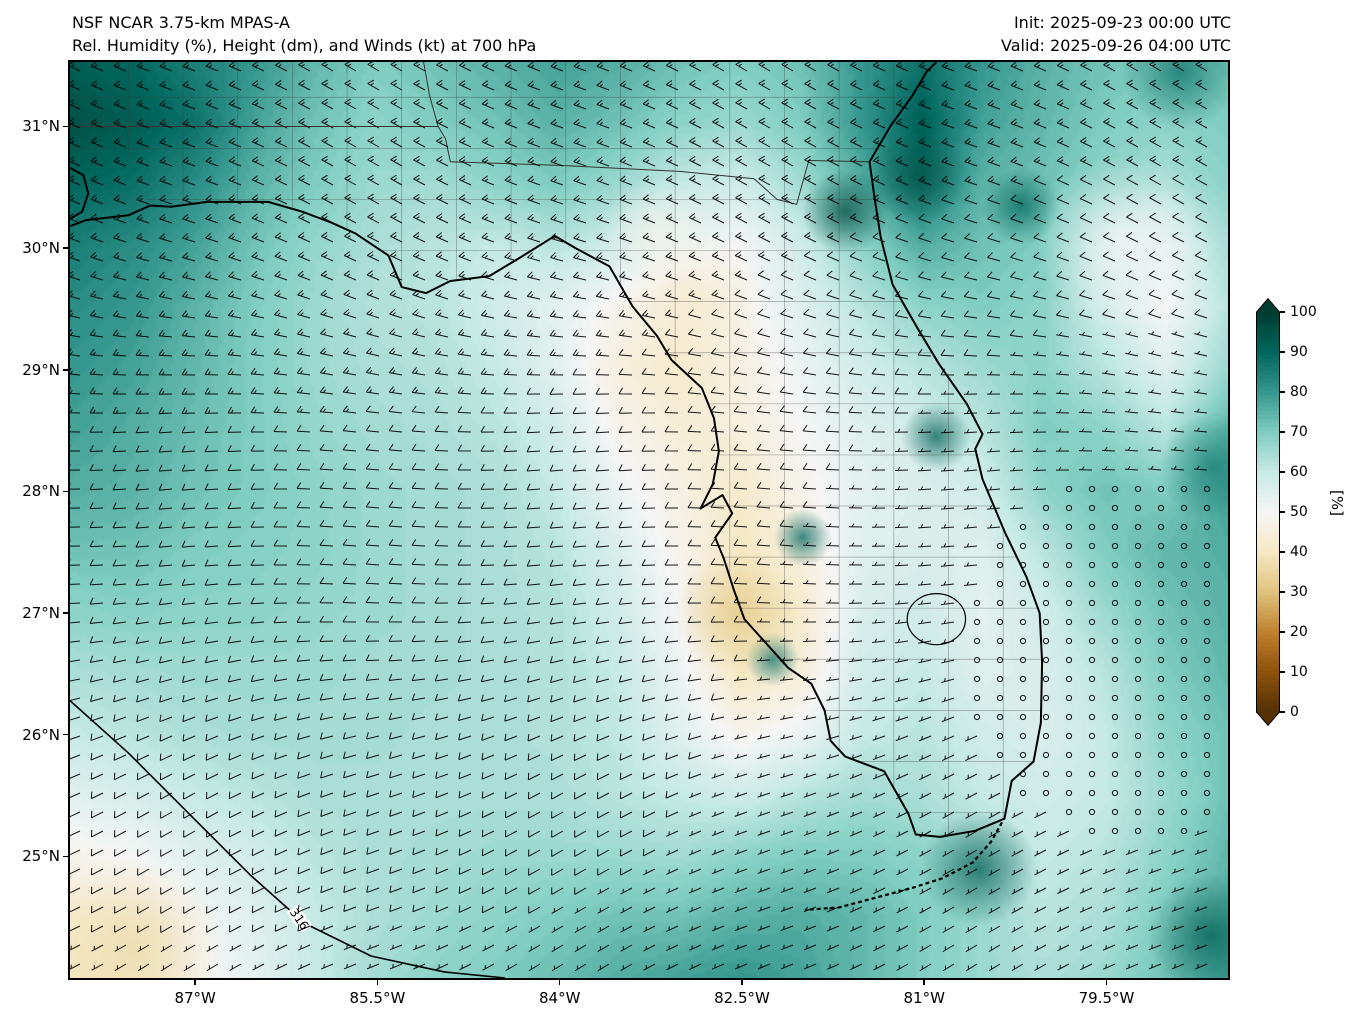 The height and width of the screenshot is (1023, 1361). What do you see at coordinates (1299, 672) in the screenshot?
I see `colorbar-tick-label: 10` at bounding box center [1299, 672].